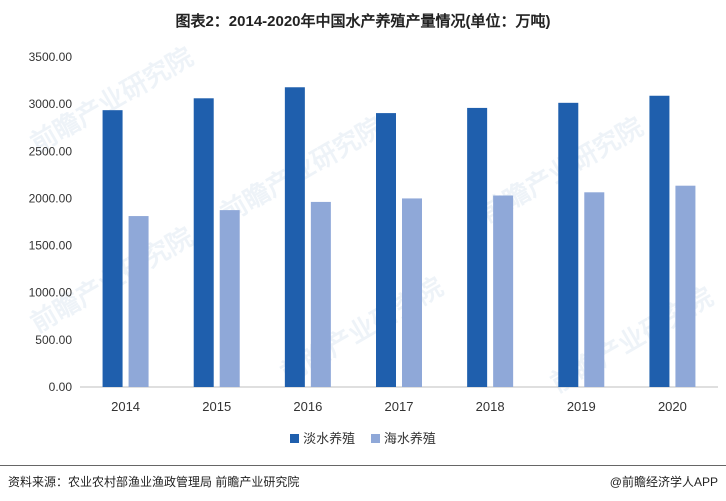 This screenshot has width=726, height=501. I want to click on x-tick-label: 2015, so click(216, 406).